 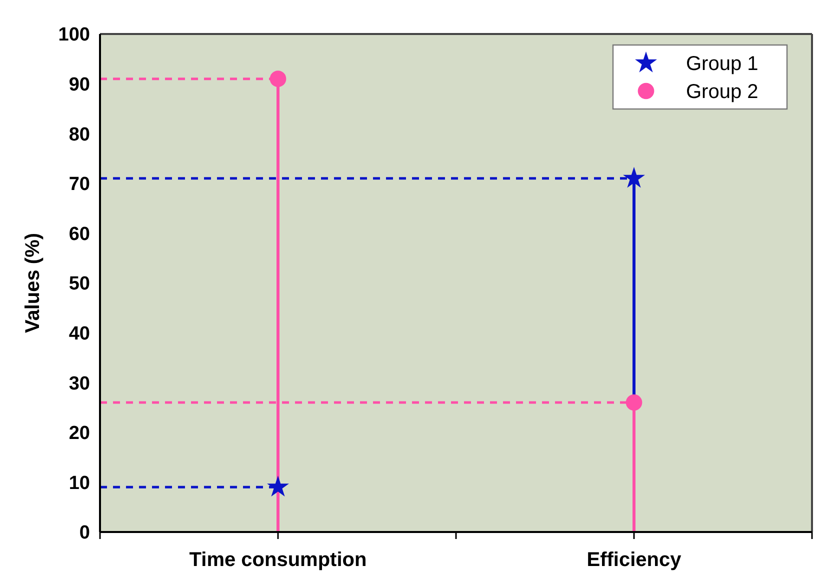 What do you see at coordinates (33, 283) in the screenshot?
I see `y-axis-title: Values (%)` at bounding box center [33, 283].